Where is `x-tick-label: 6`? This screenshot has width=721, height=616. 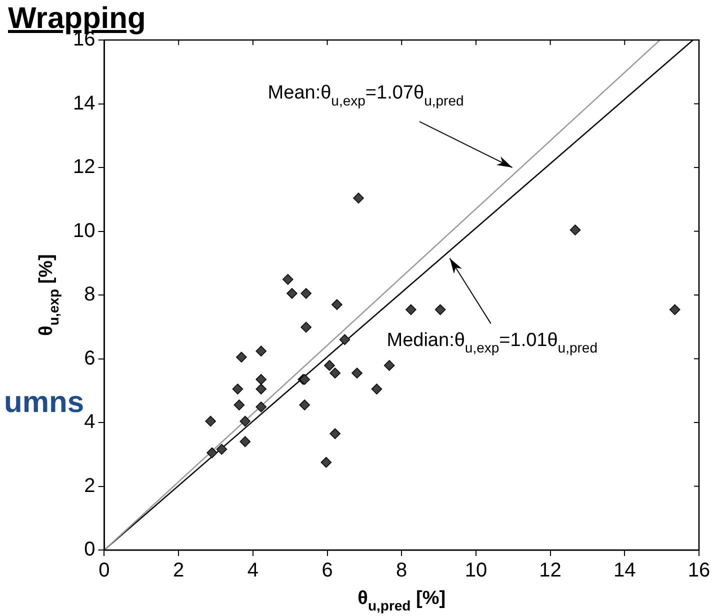
x-tick-label: 6 is located at coordinates (327, 571).